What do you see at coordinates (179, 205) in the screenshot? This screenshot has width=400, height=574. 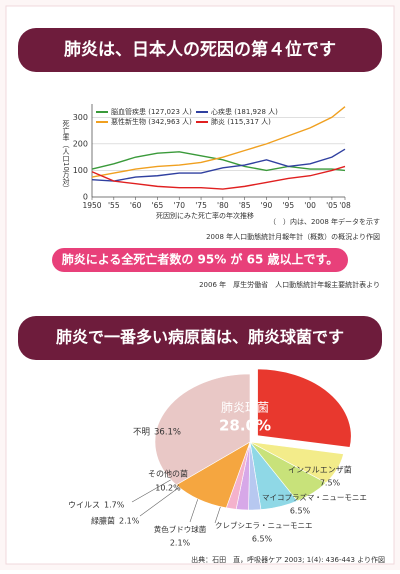 I see `x-tick-label: '70` at bounding box center [179, 205].